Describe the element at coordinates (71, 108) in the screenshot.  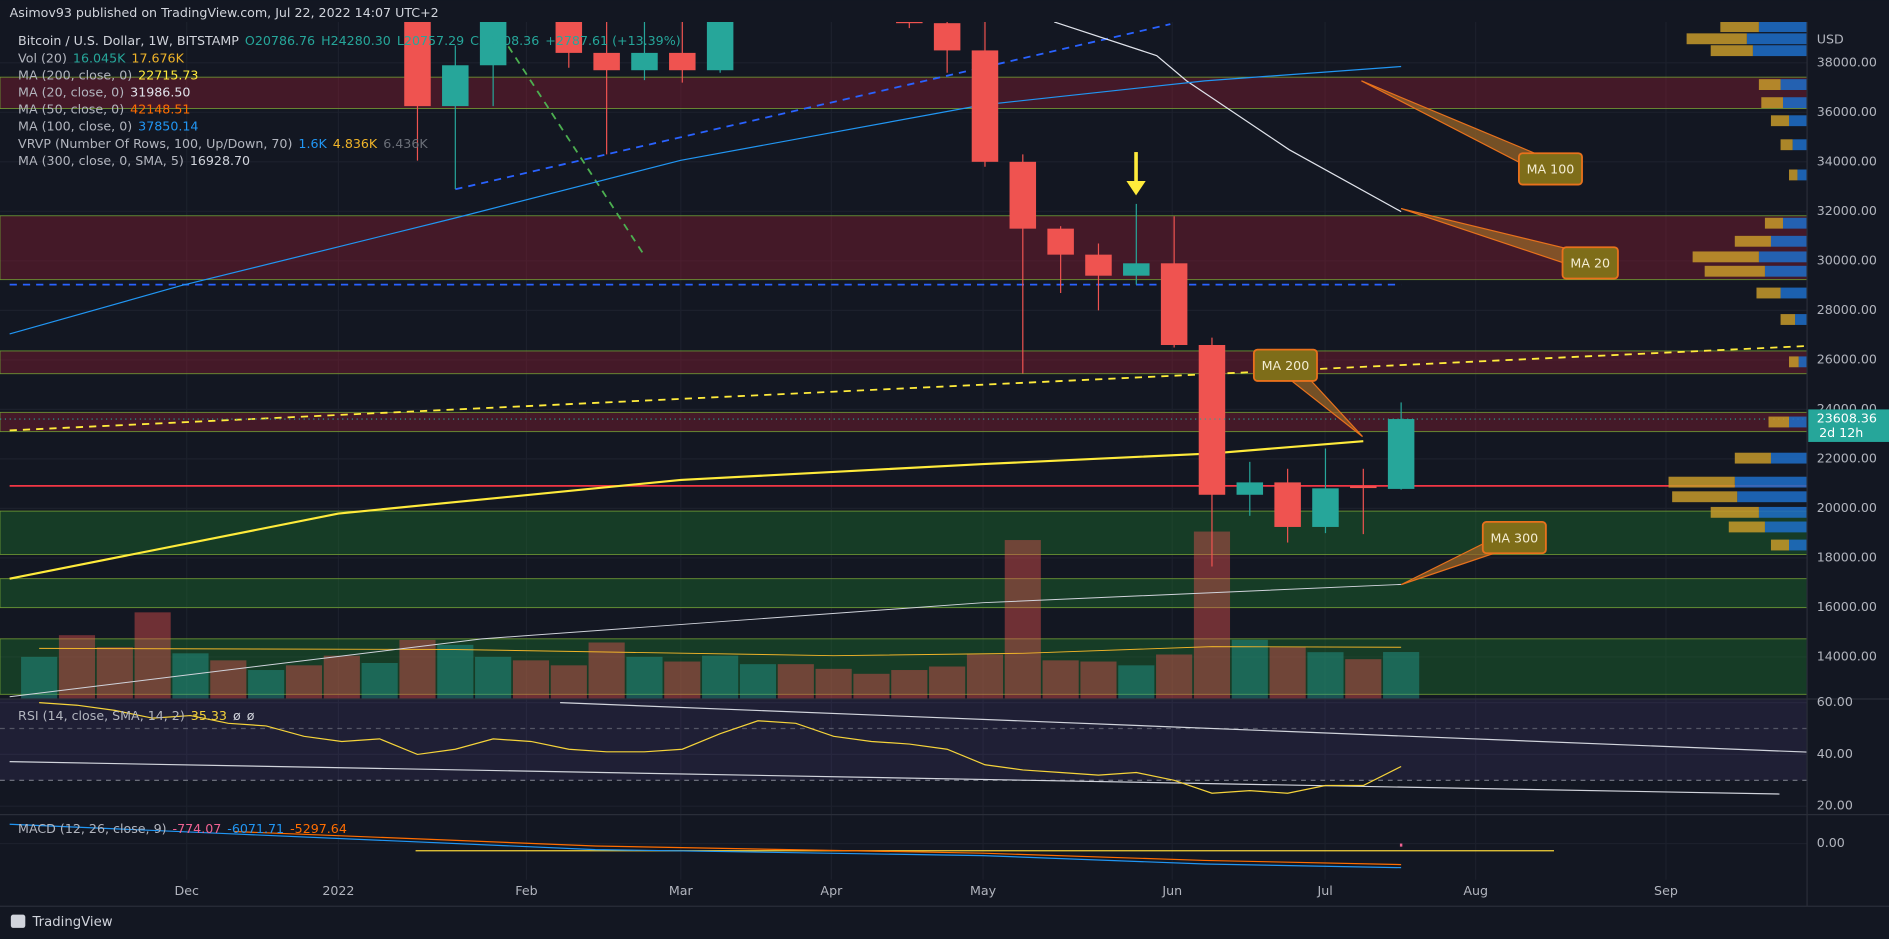
I see `legend-name: MA (50, close, 0)` at that location.